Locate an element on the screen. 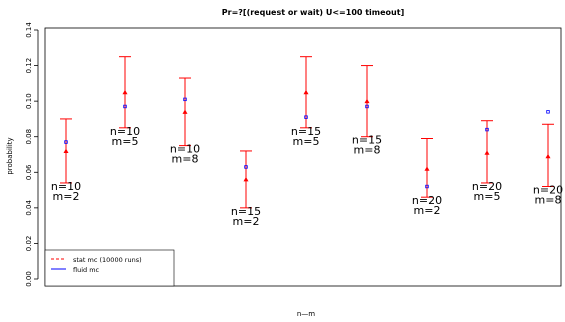 This screenshot has width=565, height=322. y-tick-label-2: 0.04 is located at coordinates (29, 208).